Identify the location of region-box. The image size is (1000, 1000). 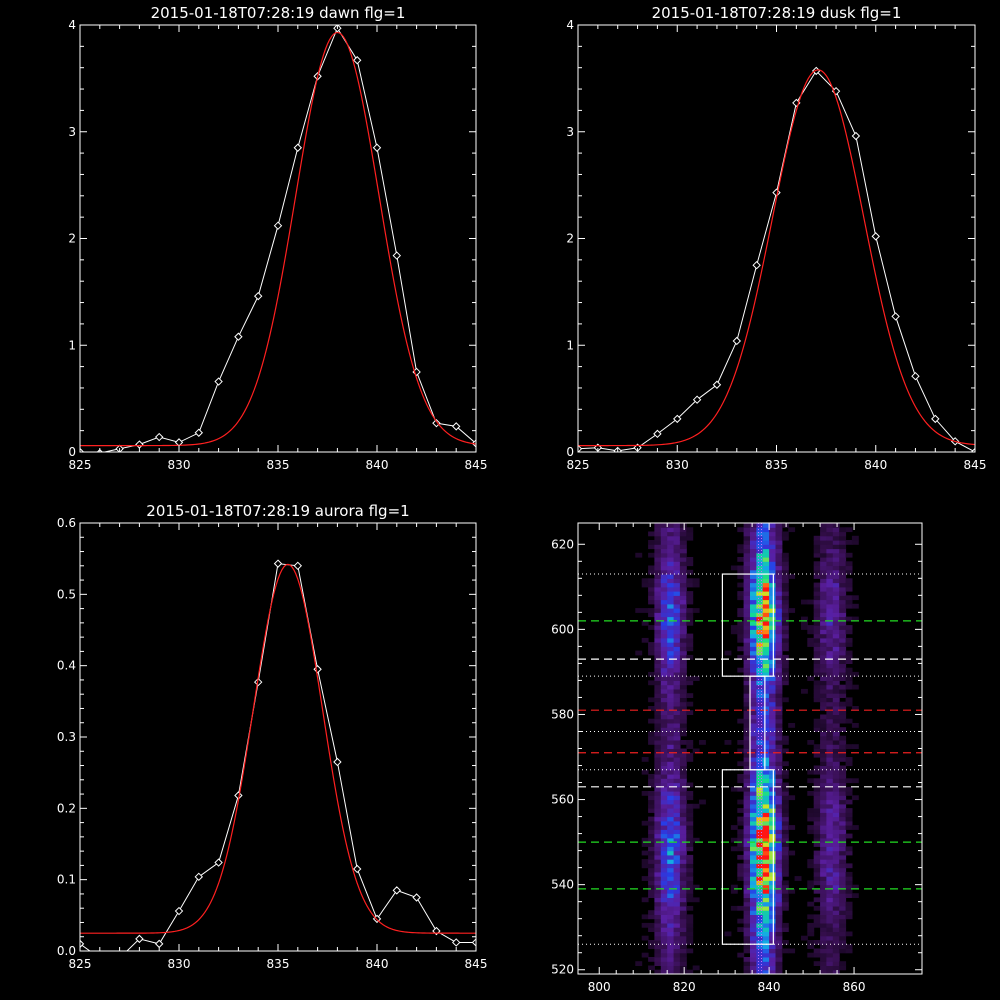
(747, 625).